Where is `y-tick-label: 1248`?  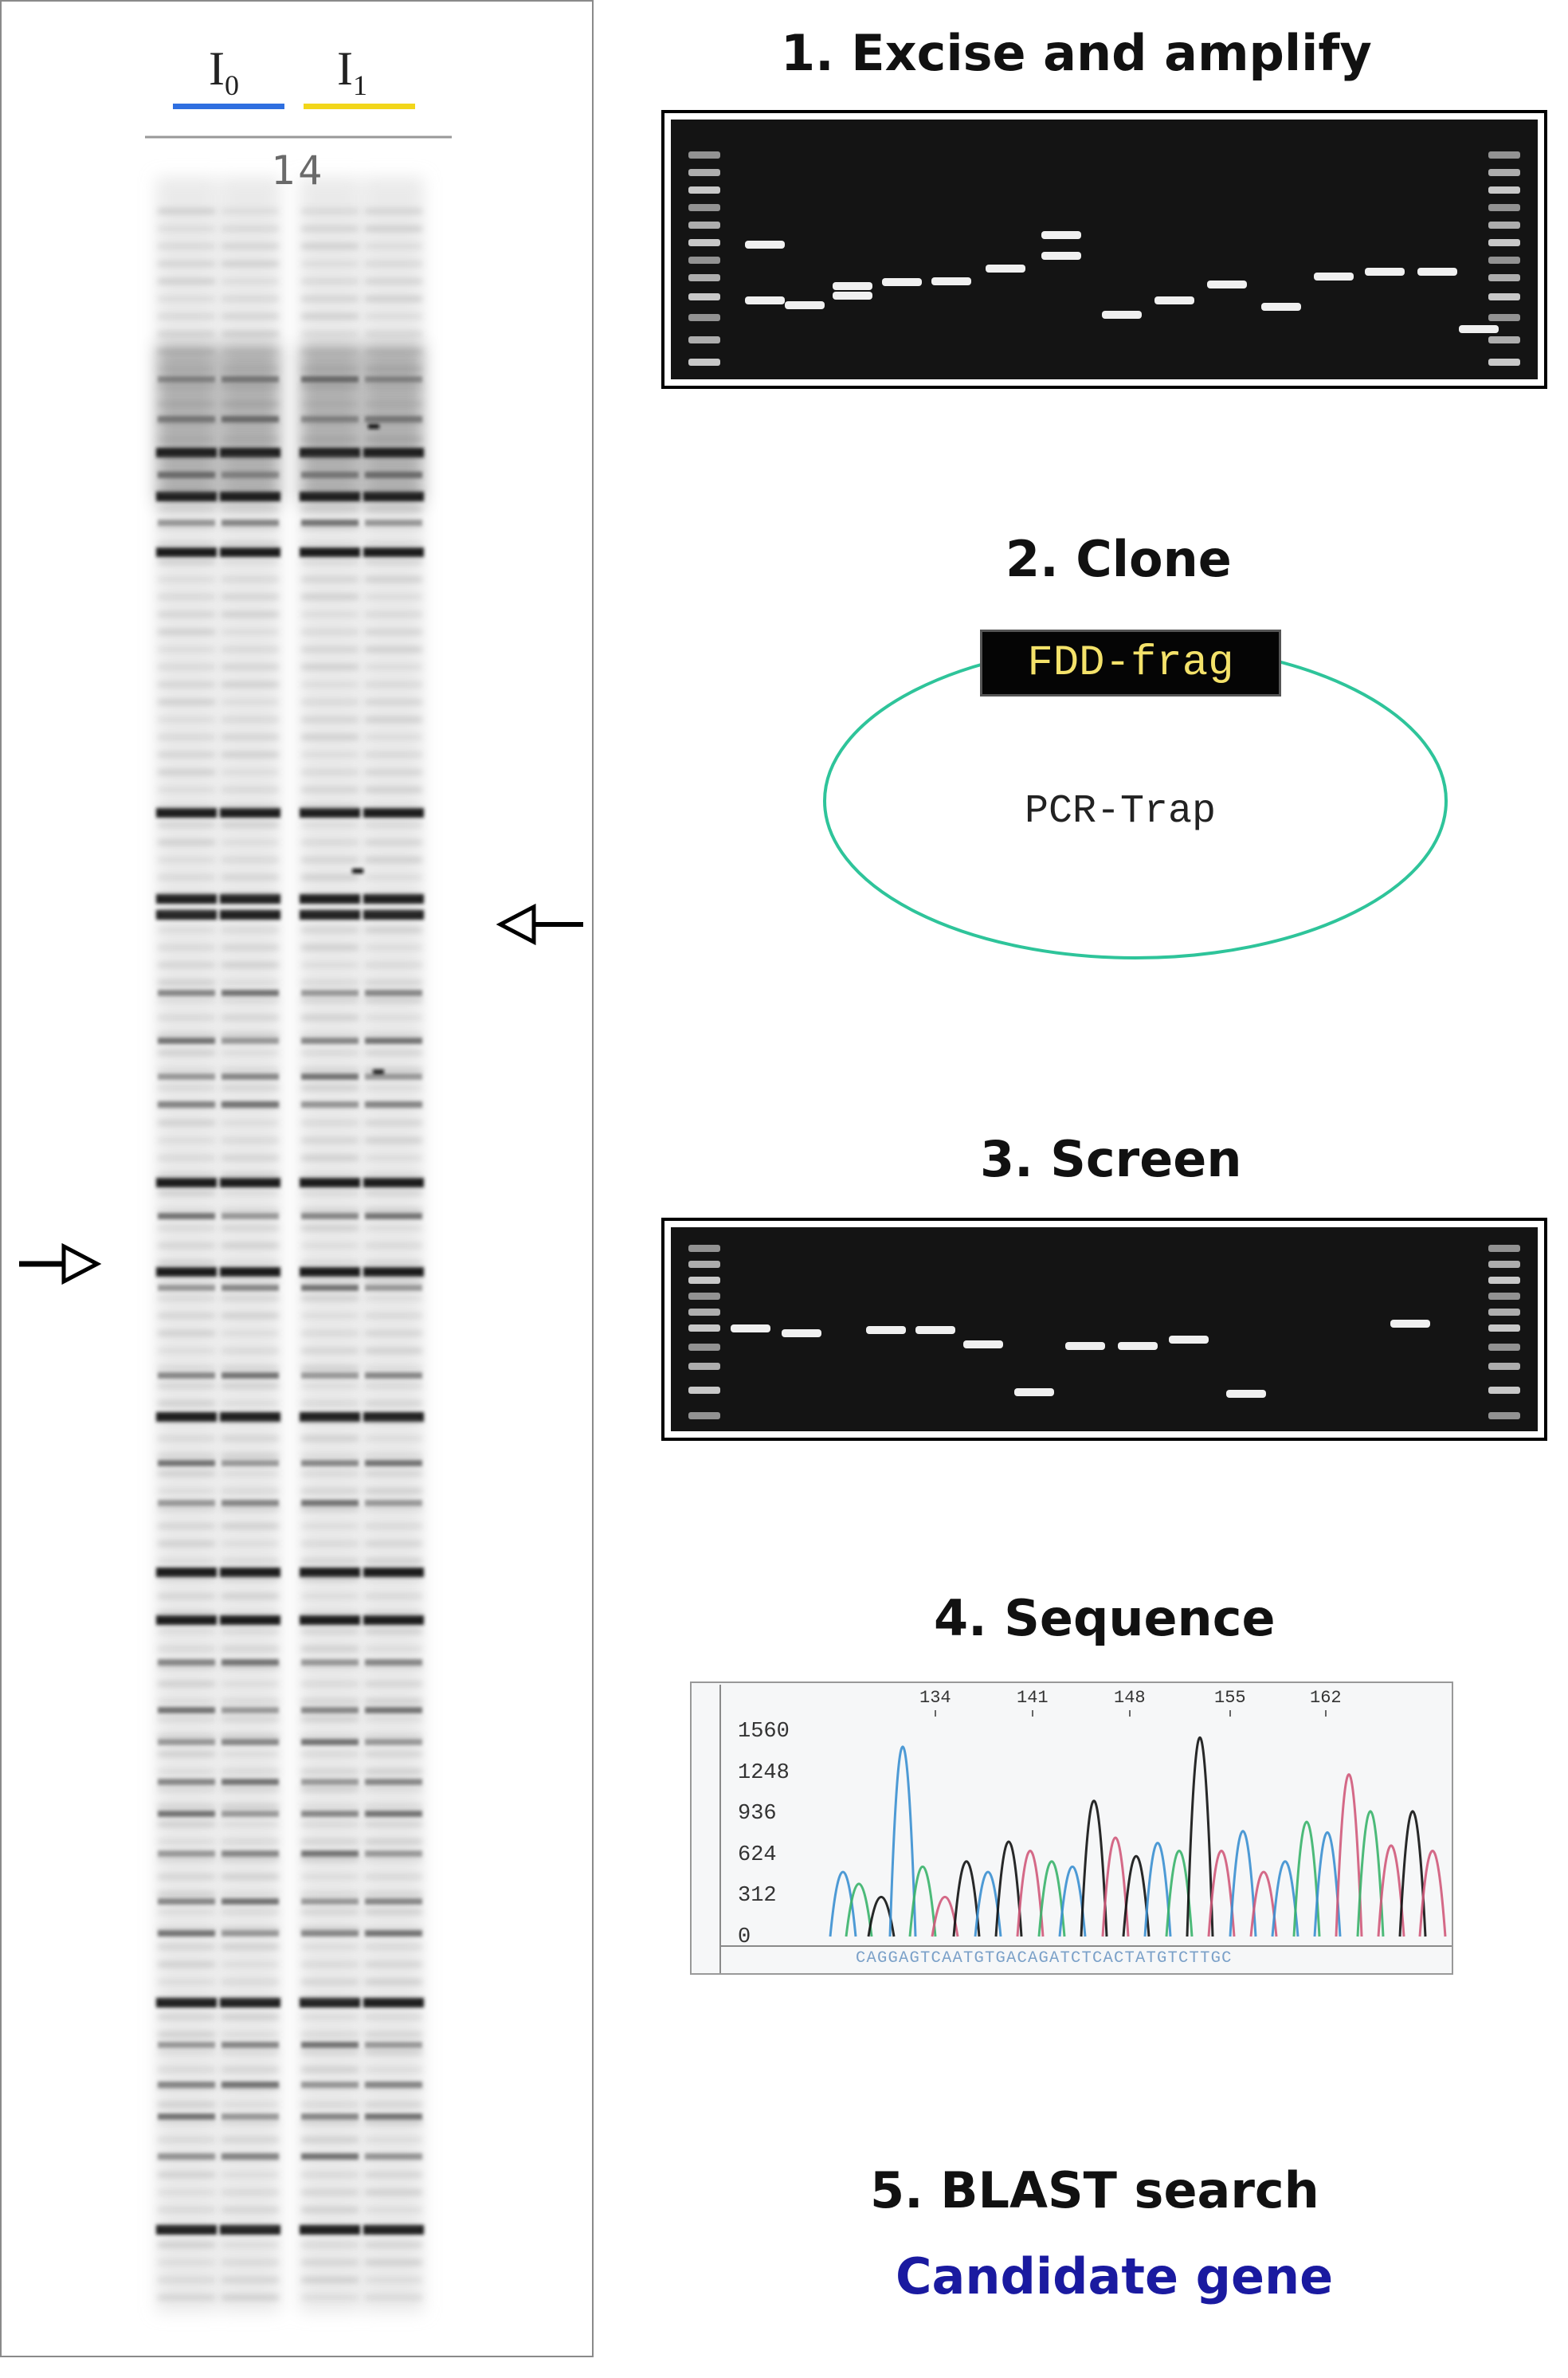
y-tick-label: 1248 is located at coordinates (764, 1773).